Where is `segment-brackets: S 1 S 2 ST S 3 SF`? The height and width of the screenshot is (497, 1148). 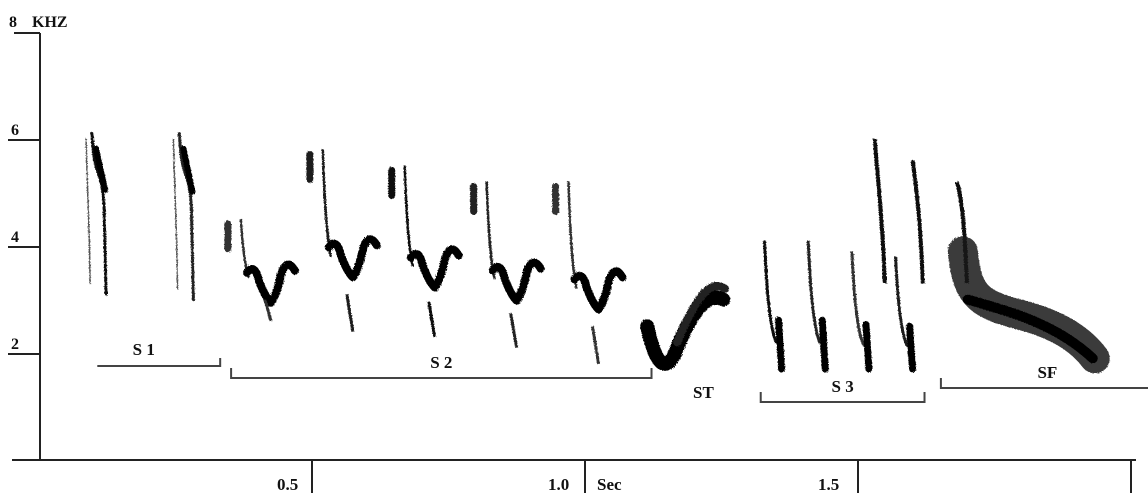
segment-brackets: S 1 S 2 ST S 3 SF is located at coordinates (622, 371).